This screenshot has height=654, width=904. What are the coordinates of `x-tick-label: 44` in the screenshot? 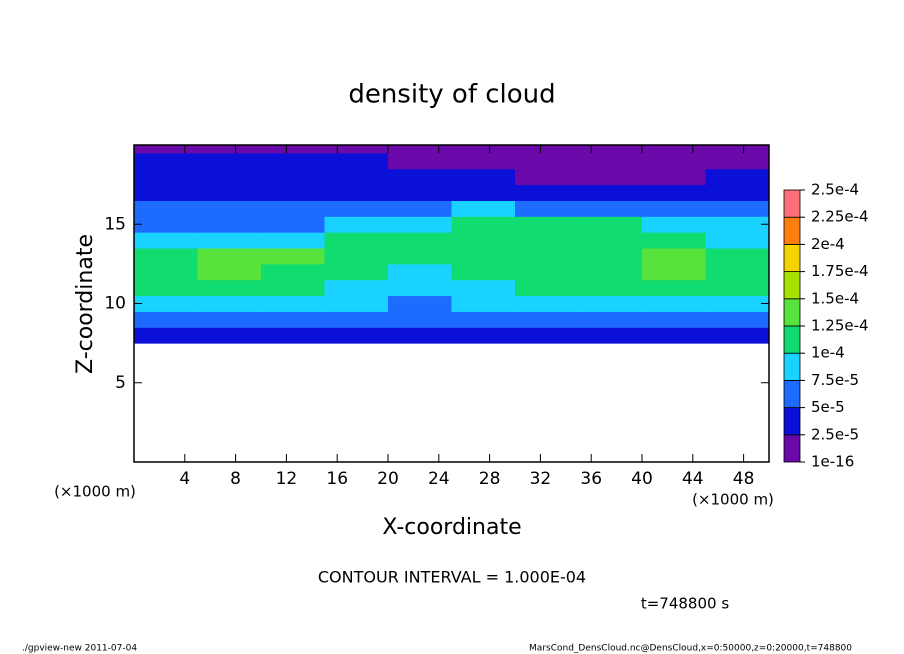 It's located at (693, 479).